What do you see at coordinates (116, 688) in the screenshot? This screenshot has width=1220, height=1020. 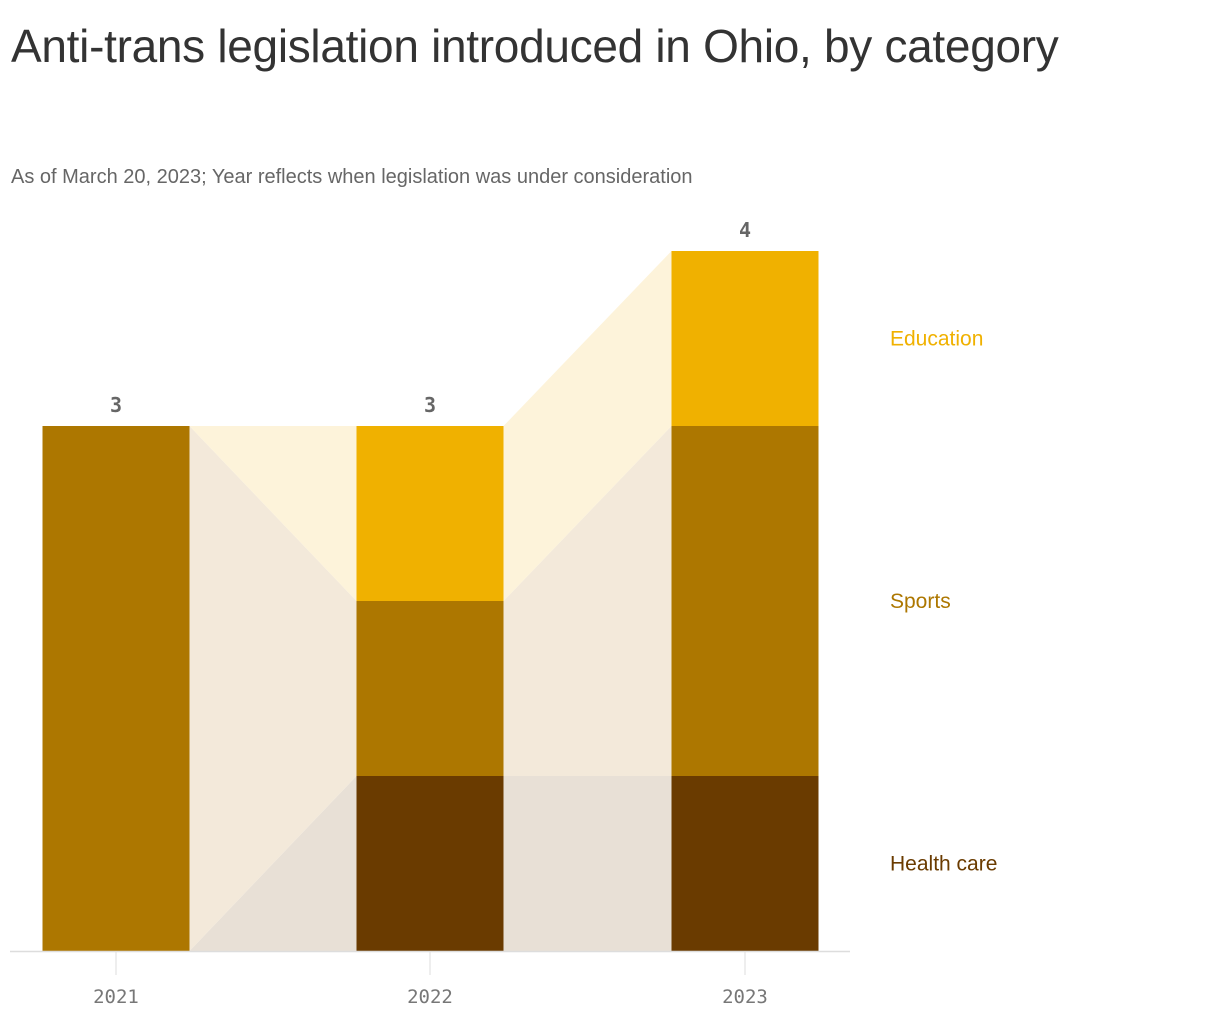 I see `bar-2021-sports` at bounding box center [116, 688].